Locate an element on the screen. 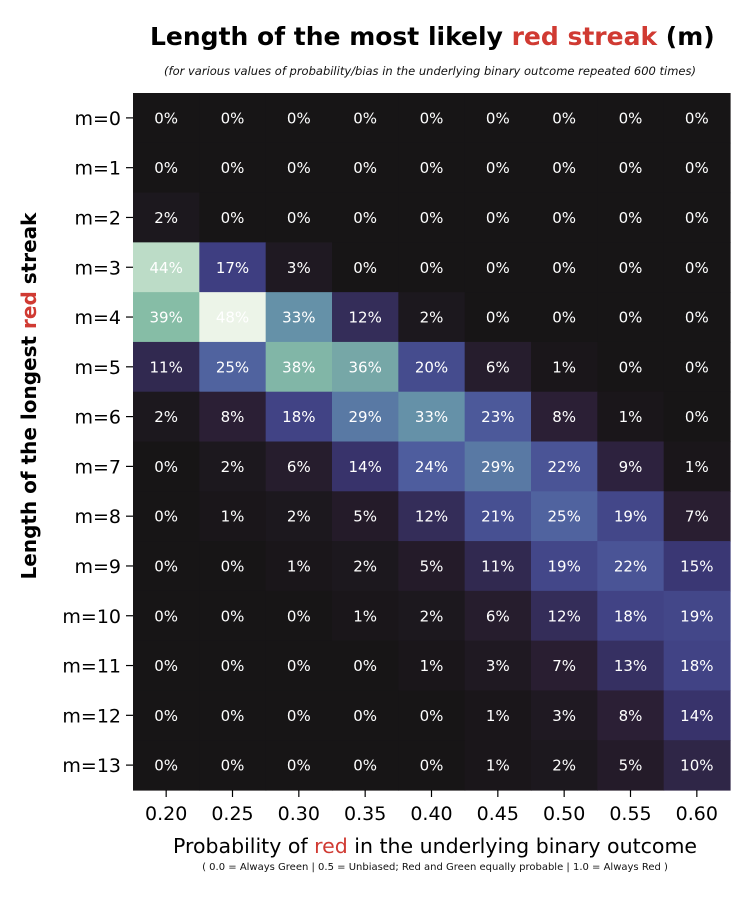 The width and height of the screenshot is (750, 900). cell-value-label: 14% is located at coordinates (696, 716).